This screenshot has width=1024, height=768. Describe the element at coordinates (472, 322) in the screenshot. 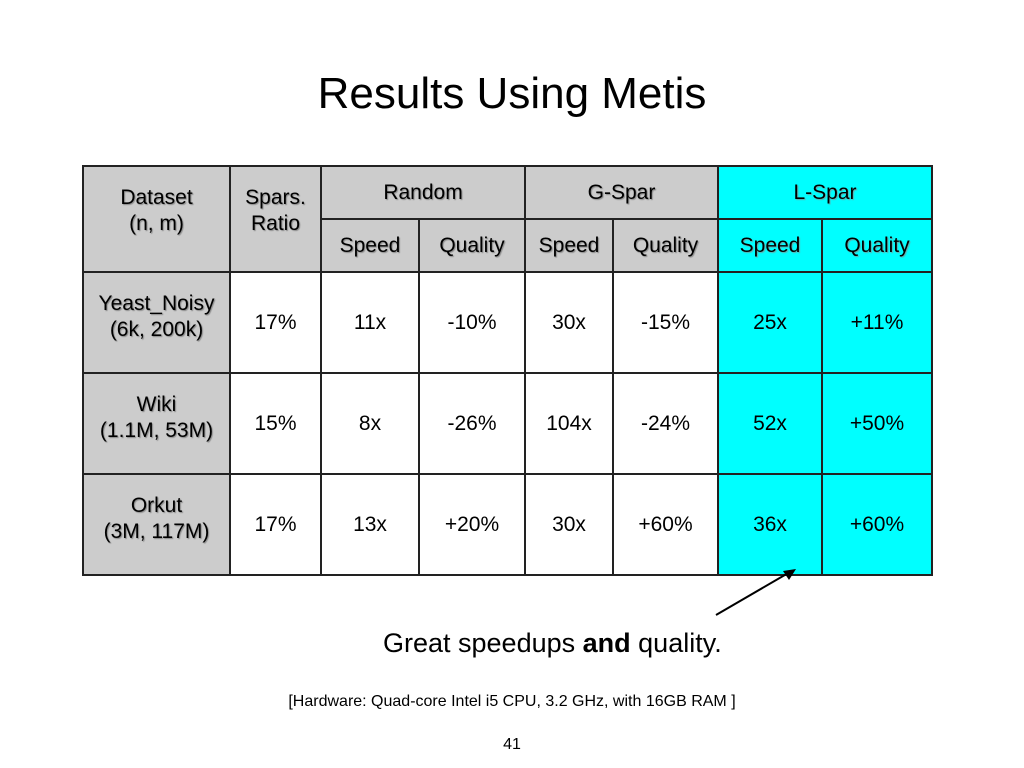

I see `random-quality-cell: -10%` at that location.